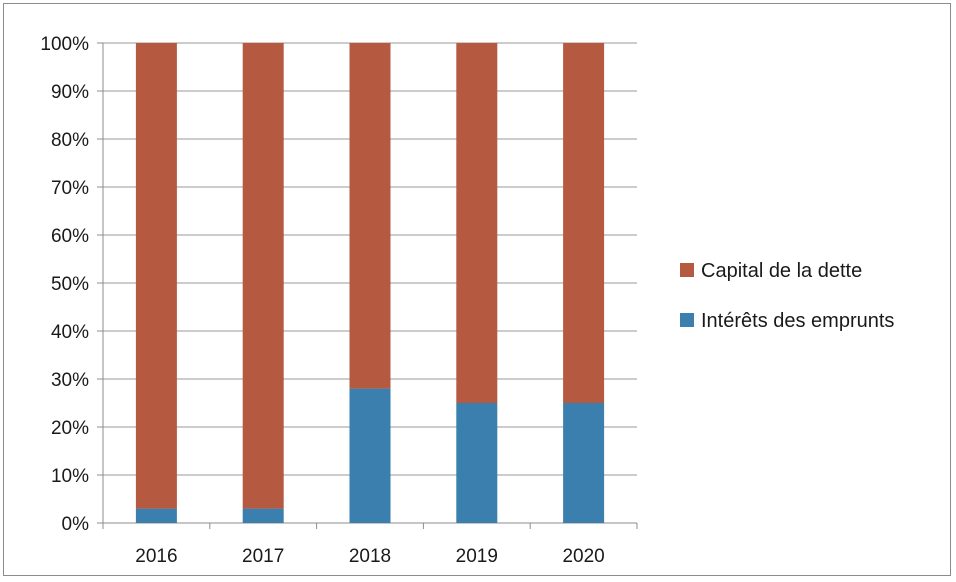 This screenshot has height=582, width=956. I want to click on x-tick-label: 2018, so click(370, 556).